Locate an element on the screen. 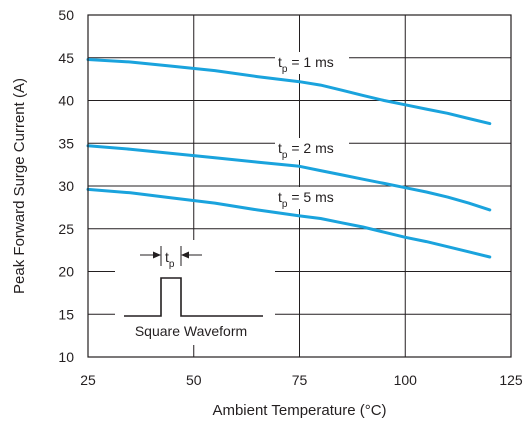 The width and height of the screenshot is (527, 424). series-label-3: tp = 5 ms is located at coordinates (306, 199).